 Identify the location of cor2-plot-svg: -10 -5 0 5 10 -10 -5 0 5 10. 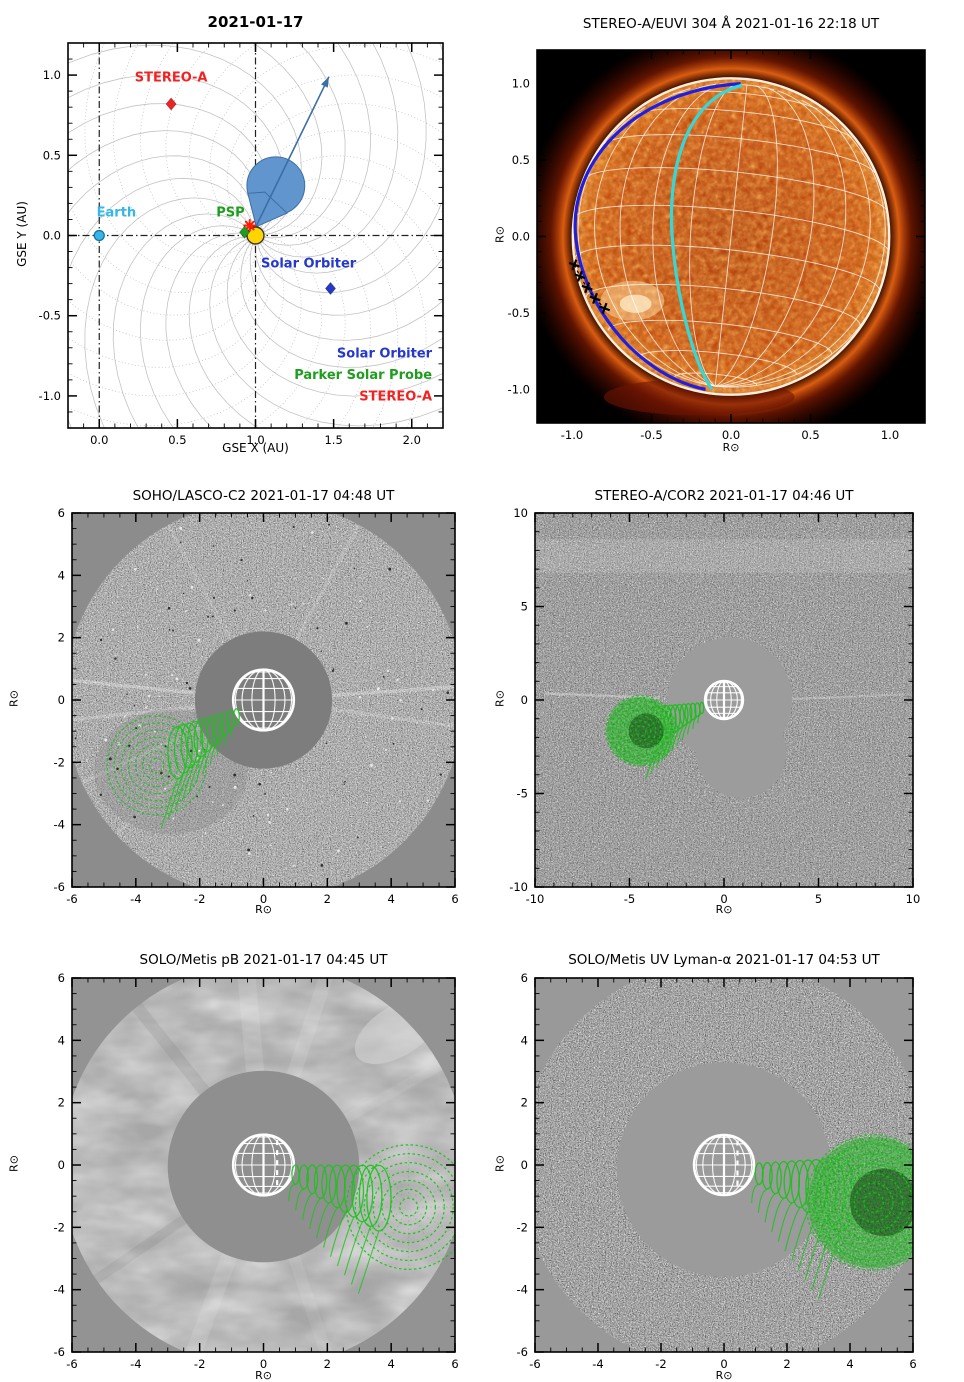
(714, 706).